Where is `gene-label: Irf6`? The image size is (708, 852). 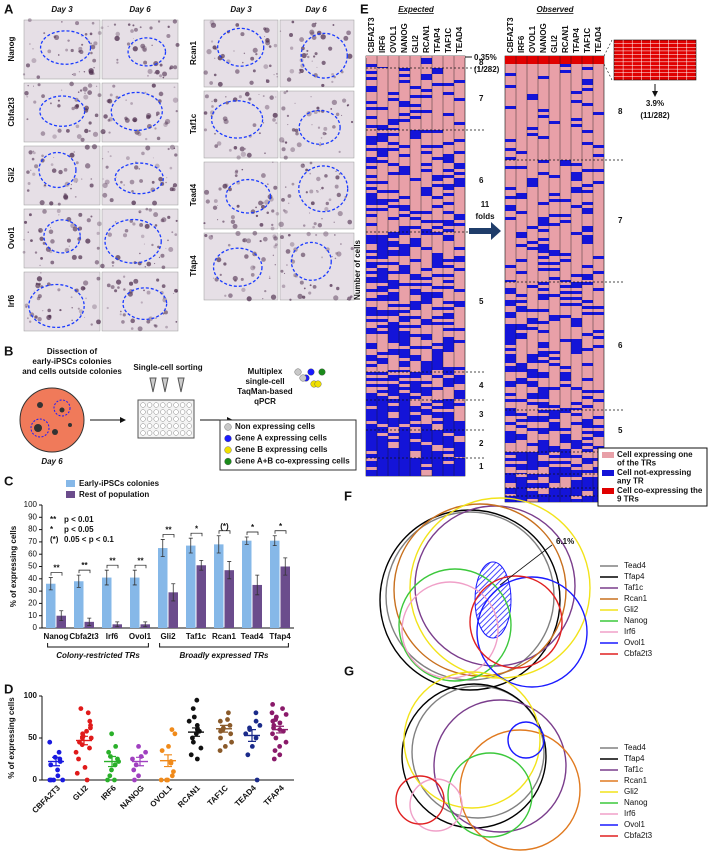
gene-label: Irf6 is located at coordinates (11, 300).